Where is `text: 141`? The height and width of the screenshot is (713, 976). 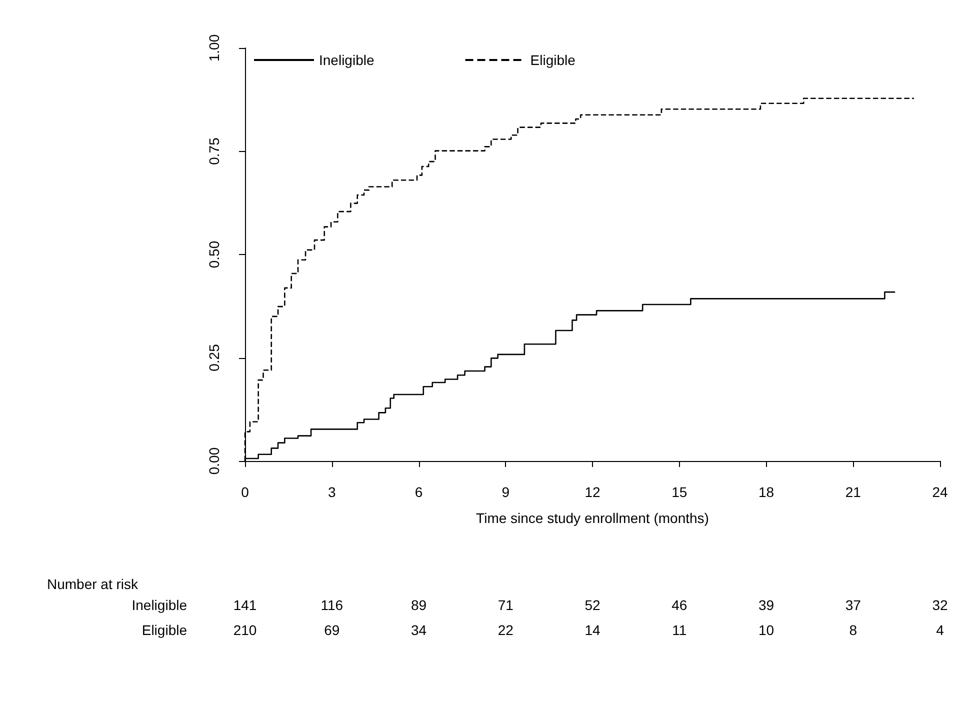 text: 141 is located at coordinates (245, 605).